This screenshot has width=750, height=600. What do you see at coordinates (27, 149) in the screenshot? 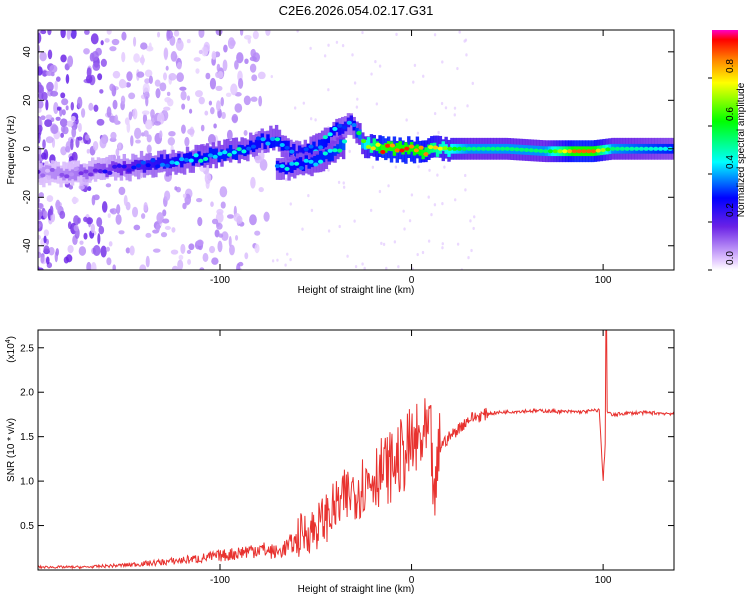
I see `spectrogram-y-tick-label: 0` at bounding box center [27, 149].